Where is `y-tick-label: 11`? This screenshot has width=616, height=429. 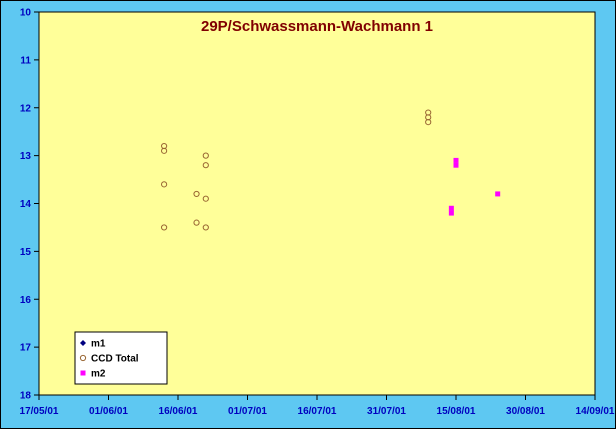
y-tick-label: 11 is located at coordinates (25, 60).